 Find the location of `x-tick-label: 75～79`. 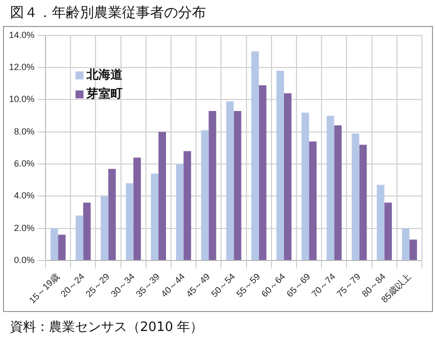

x-tick-label: 75～79 is located at coordinates (348, 285).